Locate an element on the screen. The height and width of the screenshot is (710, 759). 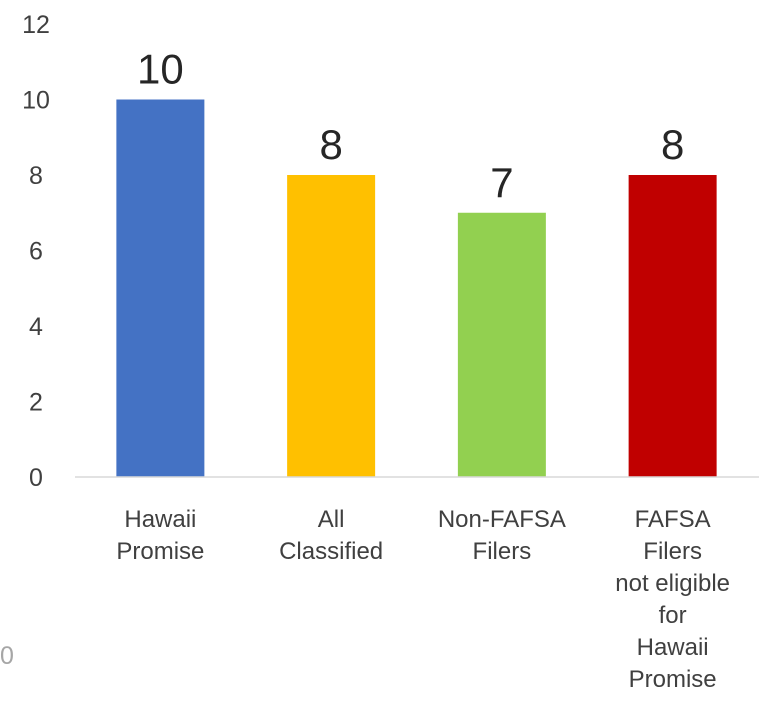
category-label: for is located at coordinates (673, 615).